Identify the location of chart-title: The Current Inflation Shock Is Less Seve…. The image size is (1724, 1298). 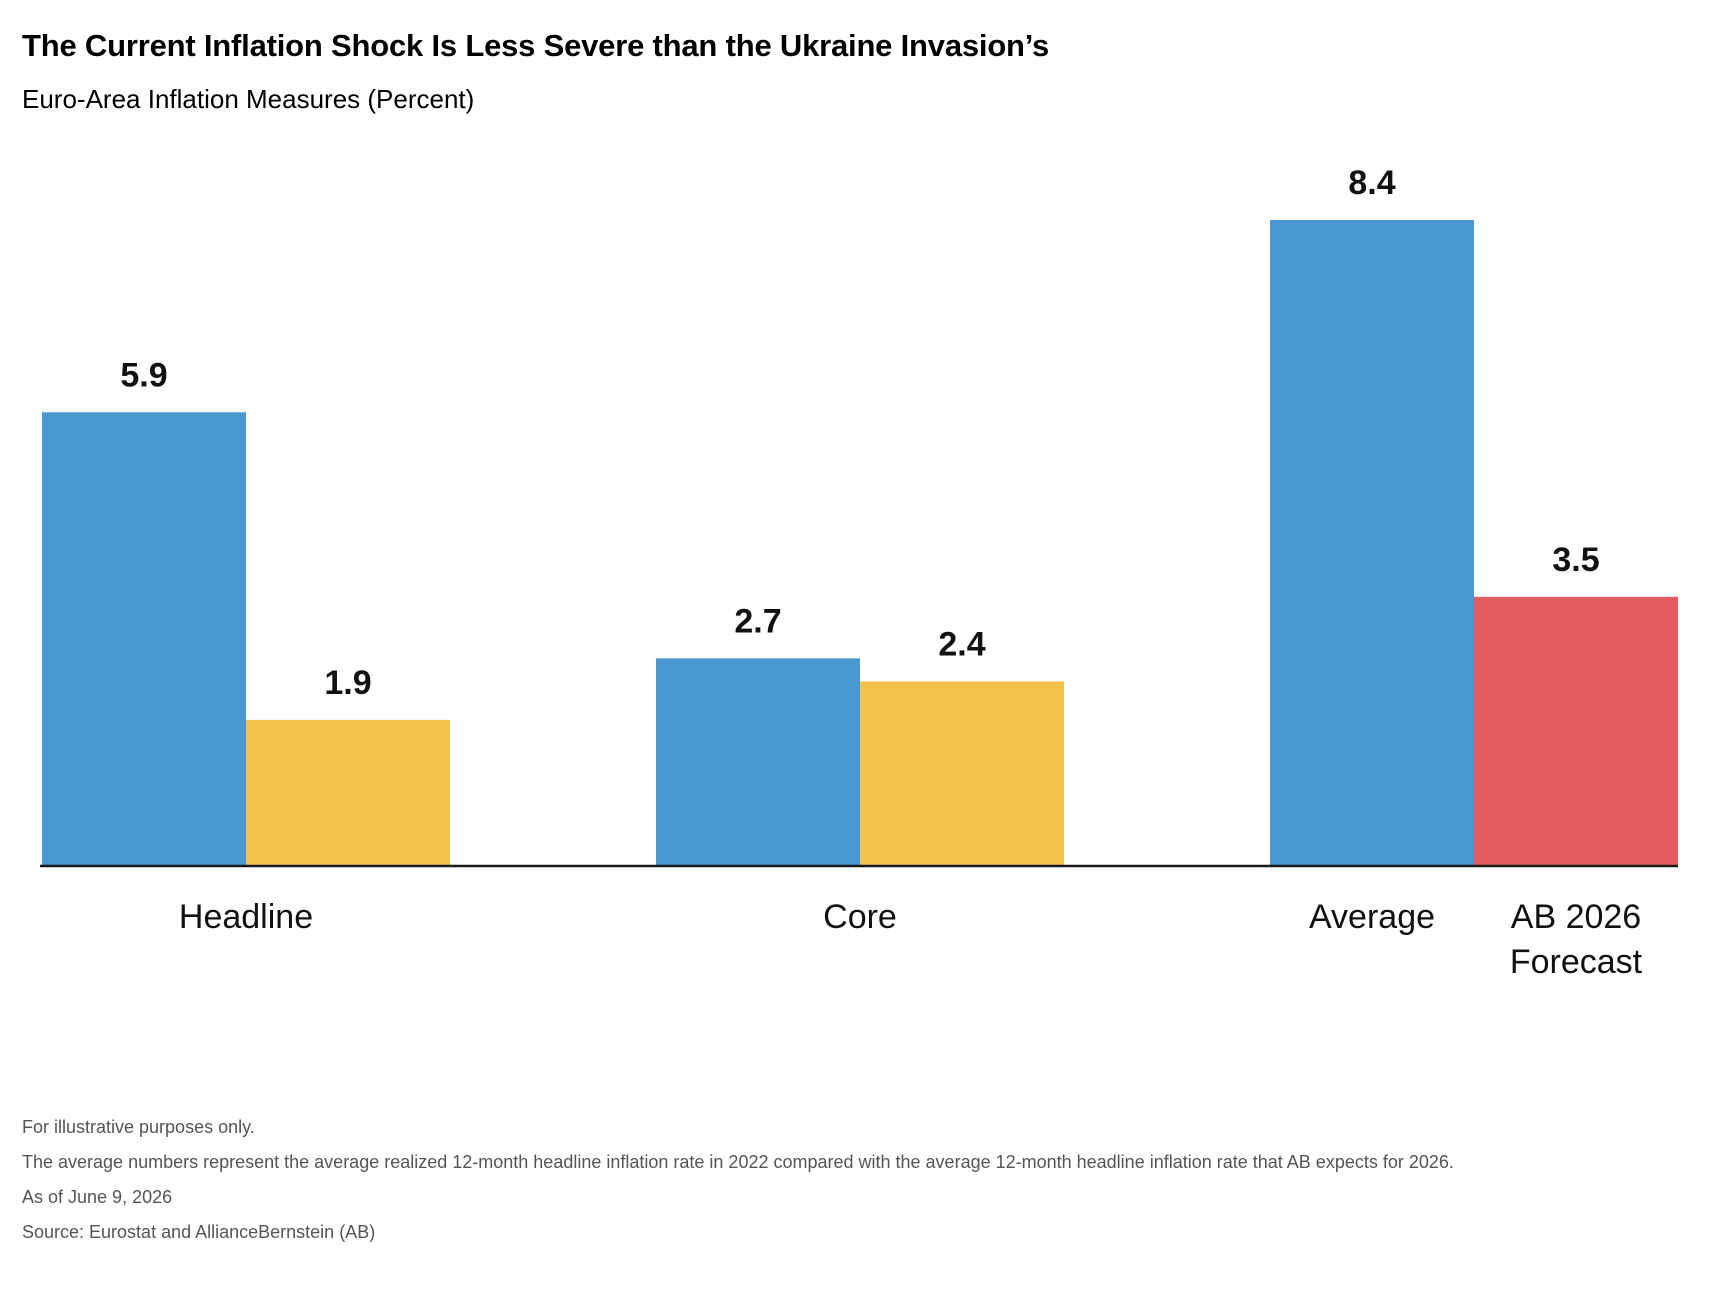
(536, 45).